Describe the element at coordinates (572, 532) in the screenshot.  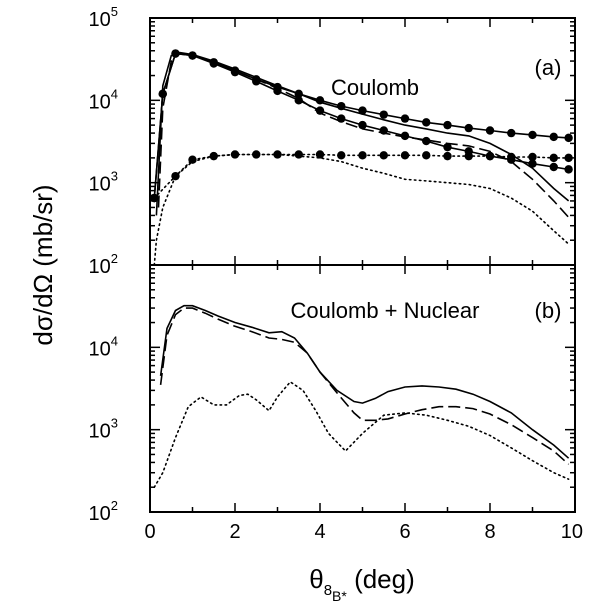
I see `x-tick-label: 10` at that location.